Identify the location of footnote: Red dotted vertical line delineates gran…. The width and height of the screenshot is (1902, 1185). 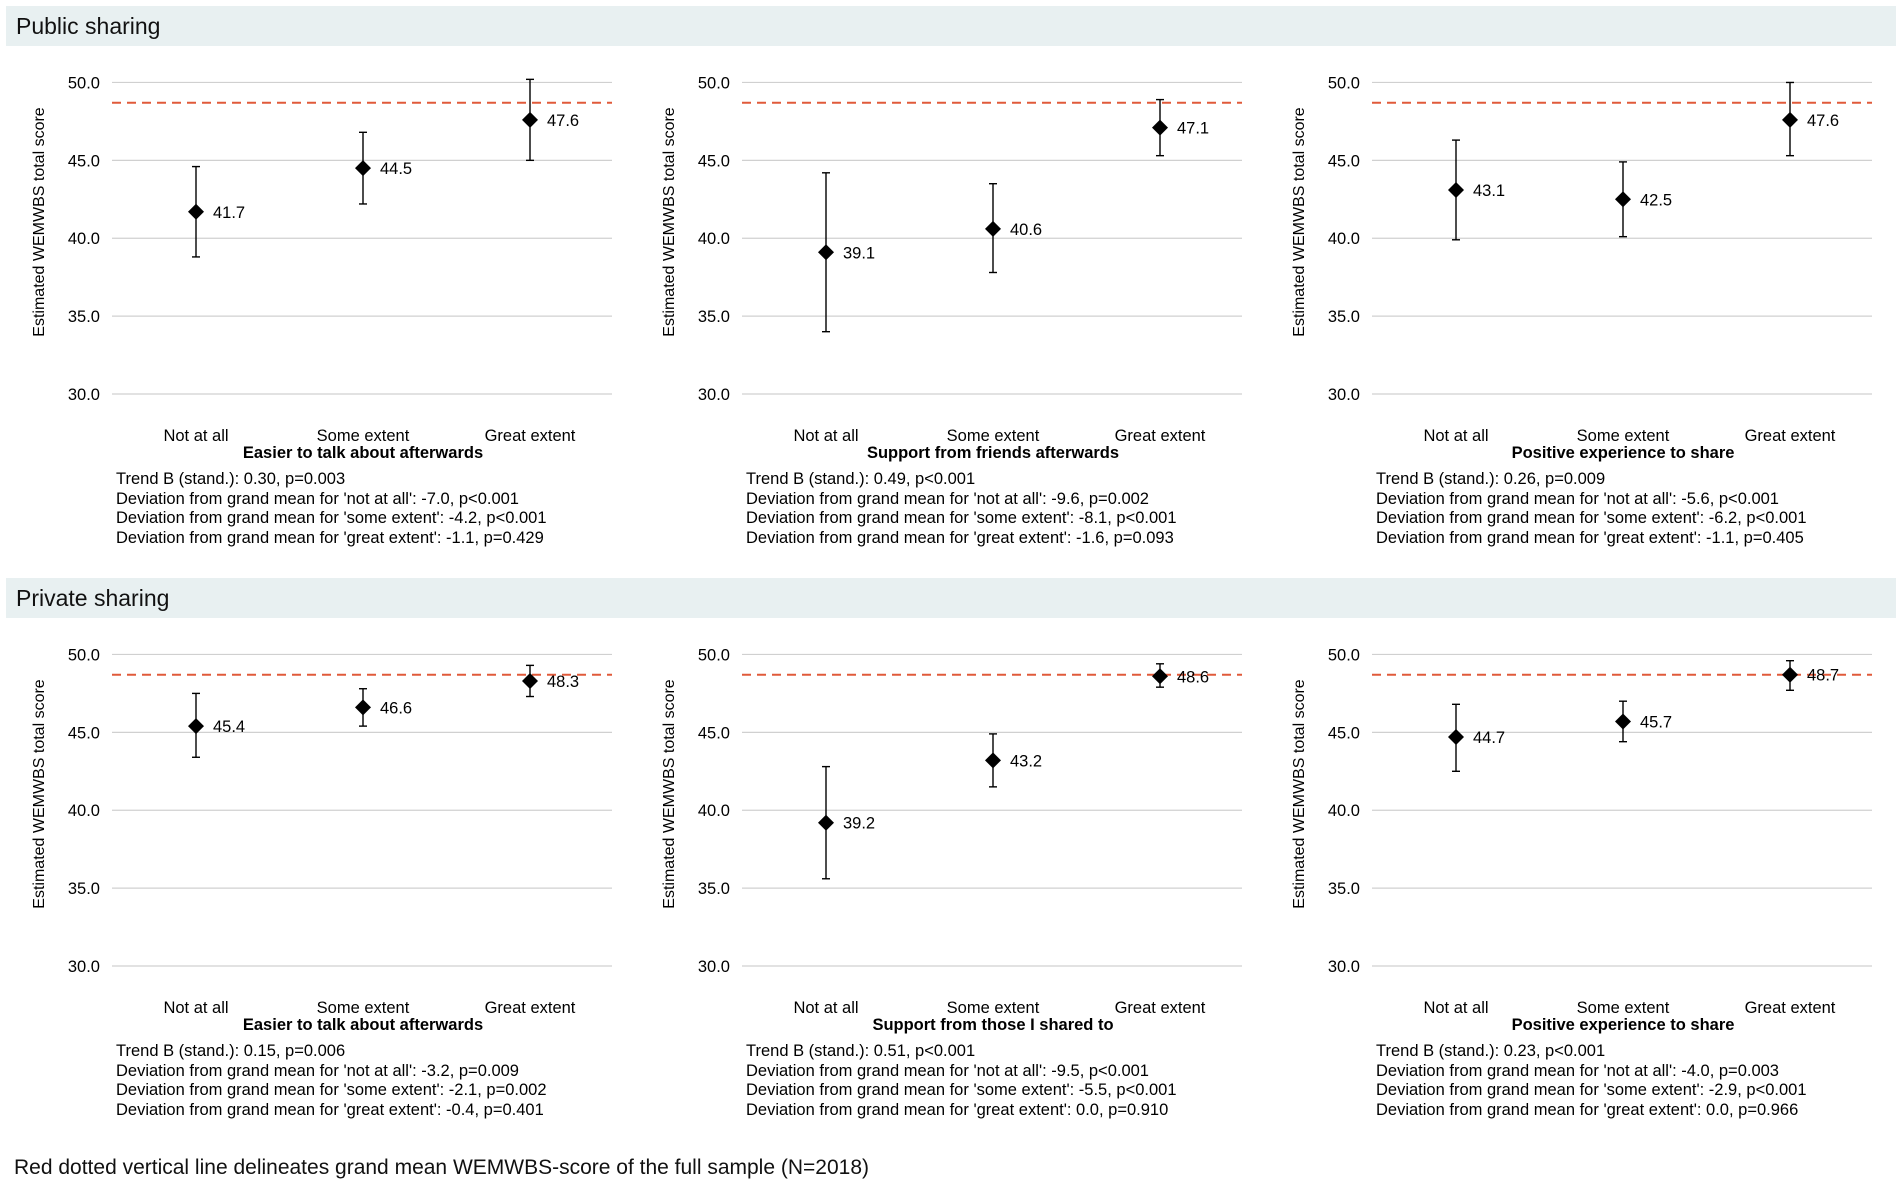
(441, 1167).